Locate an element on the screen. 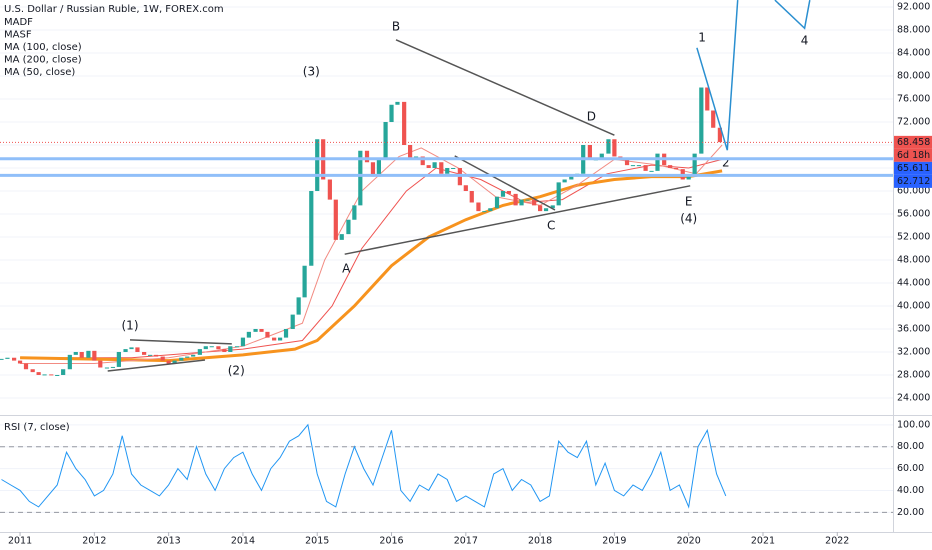 The width and height of the screenshot is (932, 550). wave-label: B is located at coordinates (396, 27).